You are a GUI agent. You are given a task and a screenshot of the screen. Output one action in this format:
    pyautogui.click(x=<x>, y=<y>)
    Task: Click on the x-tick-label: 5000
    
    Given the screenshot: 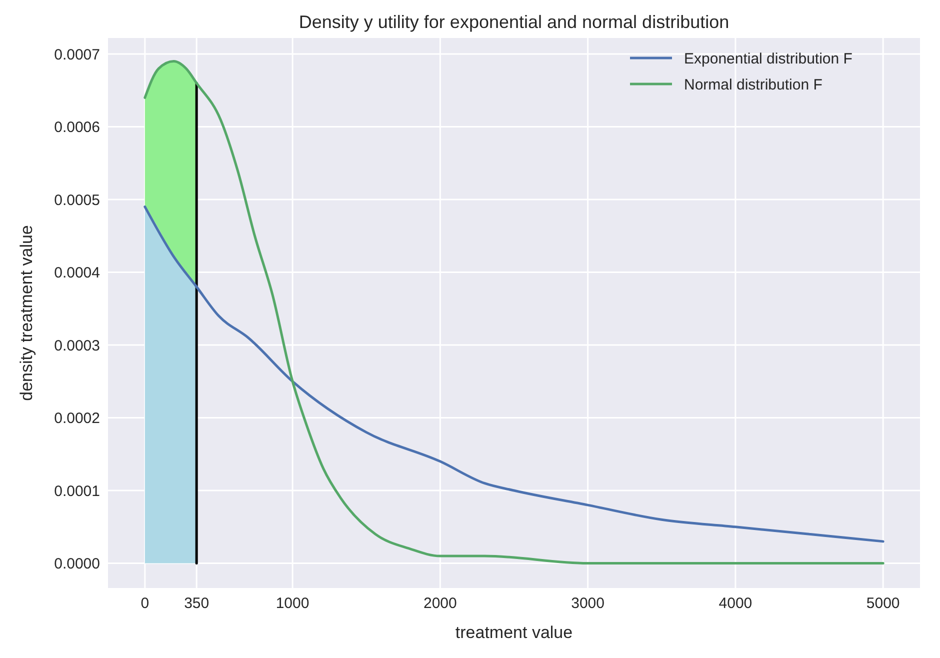 What is the action you would take?
    pyautogui.click(x=883, y=603)
    